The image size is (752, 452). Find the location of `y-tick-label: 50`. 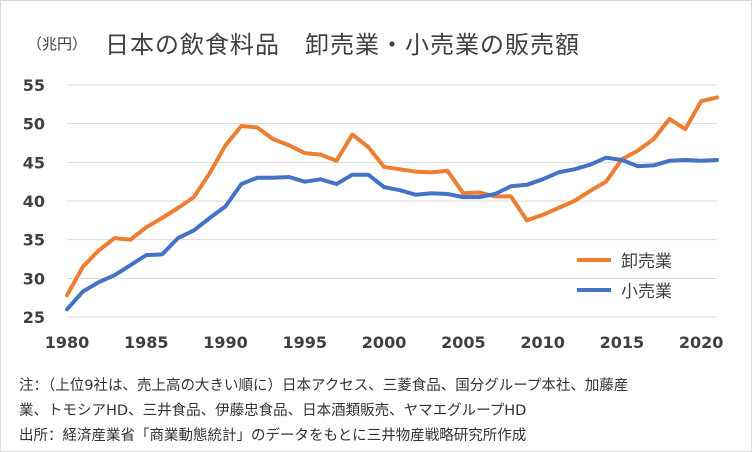

y-tick-label: 50 is located at coordinates (34, 124).